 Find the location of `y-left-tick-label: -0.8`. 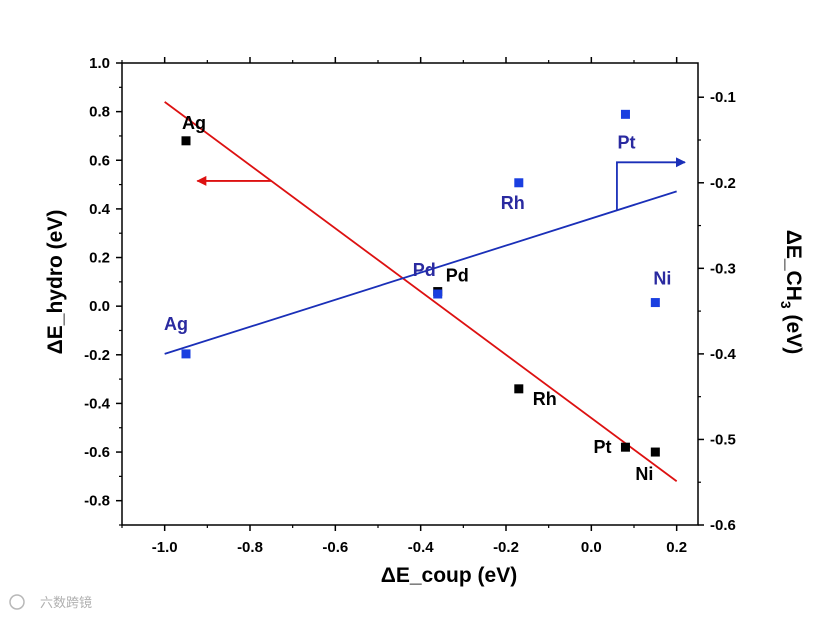

y-left-tick-label: -0.8 is located at coordinates (97, 501).